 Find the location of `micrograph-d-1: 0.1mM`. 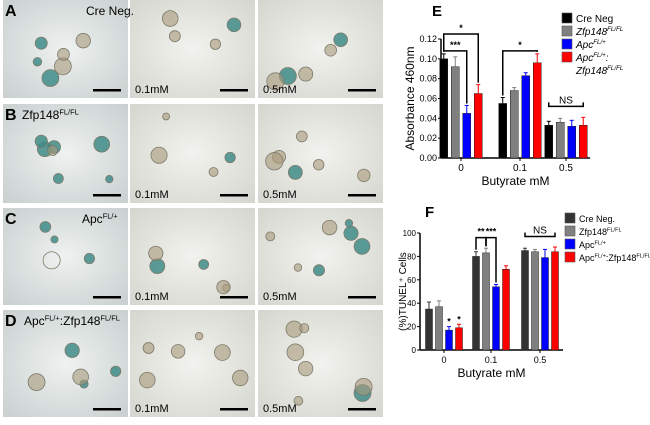

micrograph-d-1: 0.1mM is located at coordinates (192, 363).